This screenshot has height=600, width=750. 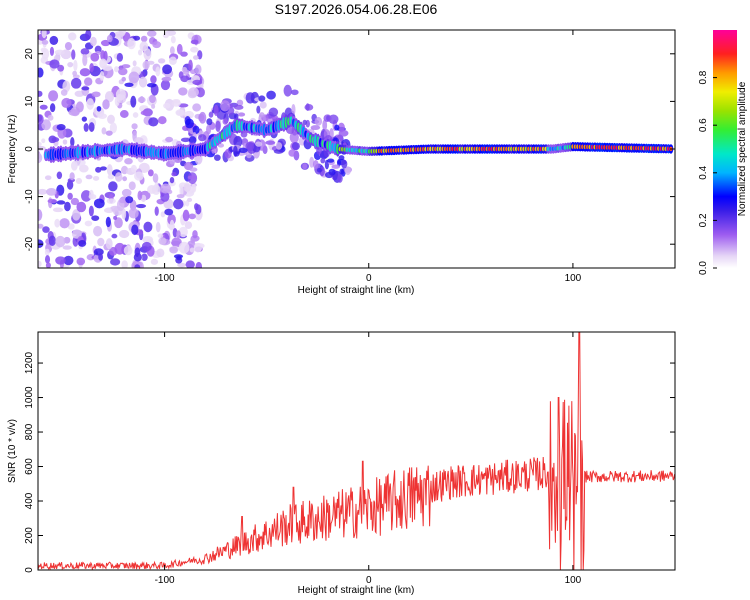 I want to click on spectrogram-y-tick-label: -20, so click(x=29, y=244).